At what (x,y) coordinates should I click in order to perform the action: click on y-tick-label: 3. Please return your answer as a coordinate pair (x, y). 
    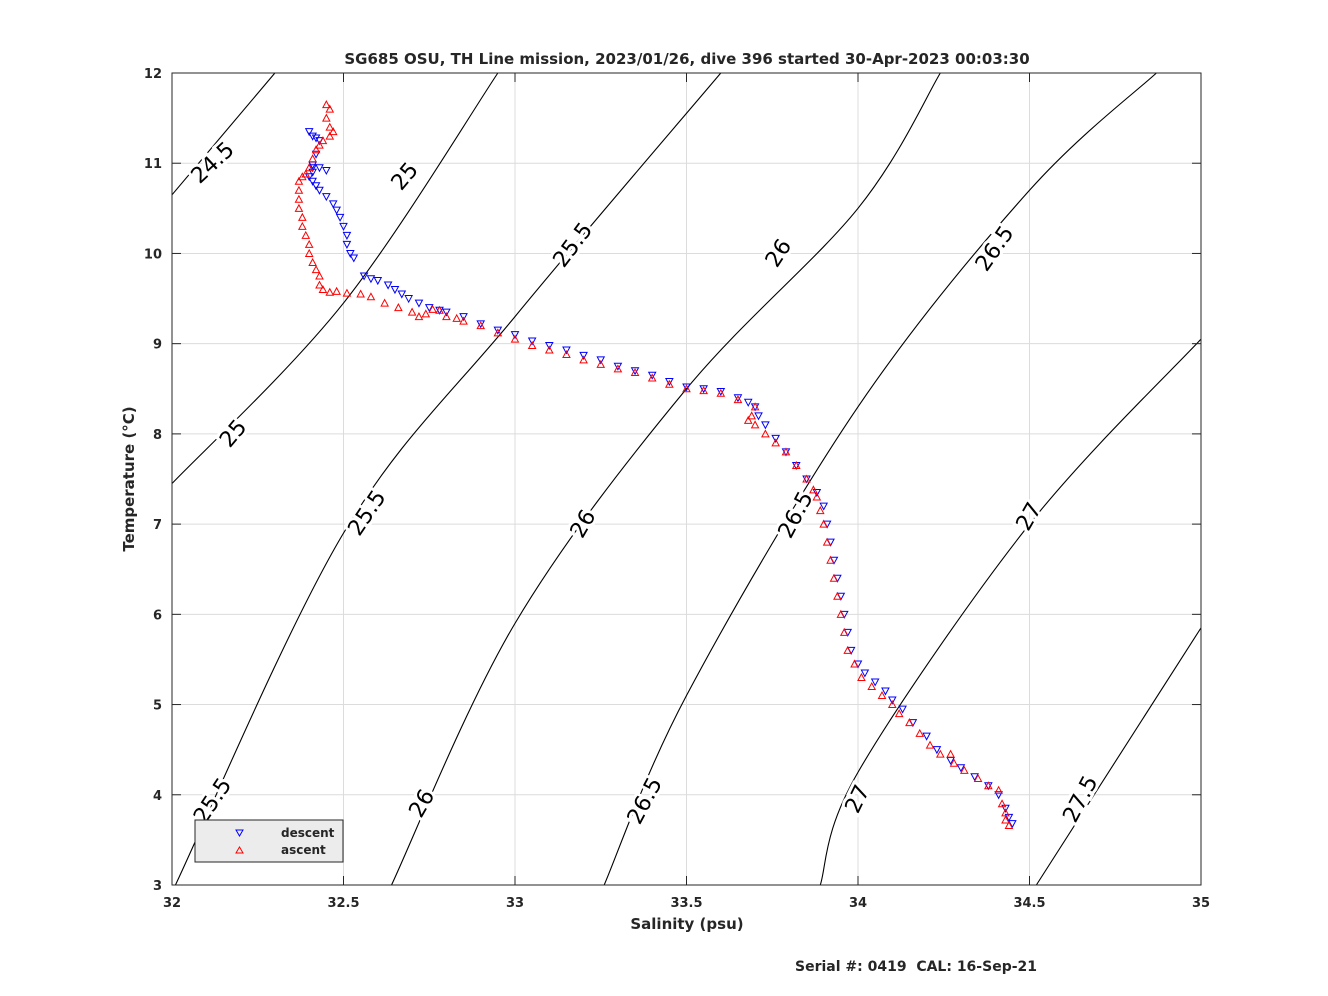
    Looking at the image, I should click on (157, 886).